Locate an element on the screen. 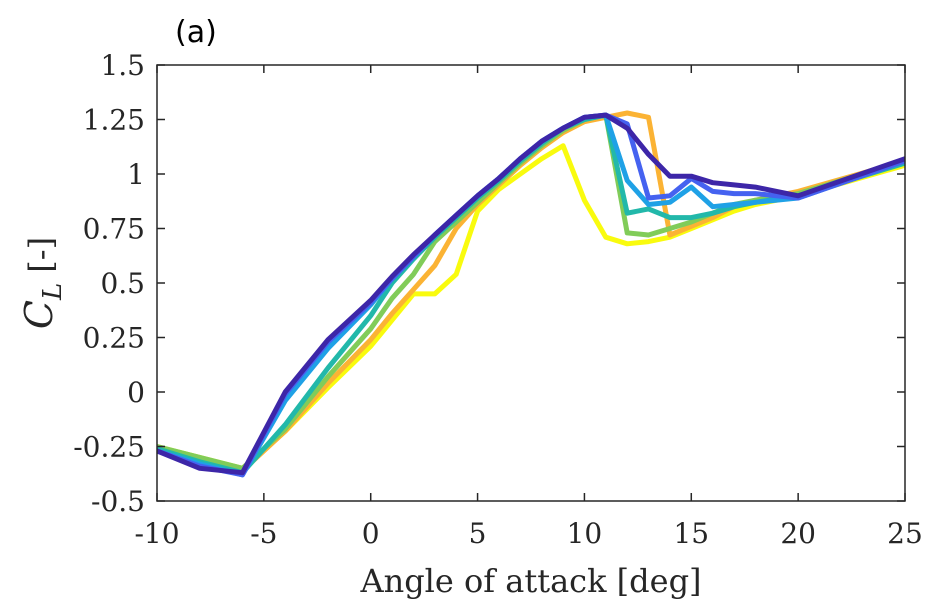 This screenshot has width=927, height=606. x-tick-label: -5 is located at coordinates (263, 533).